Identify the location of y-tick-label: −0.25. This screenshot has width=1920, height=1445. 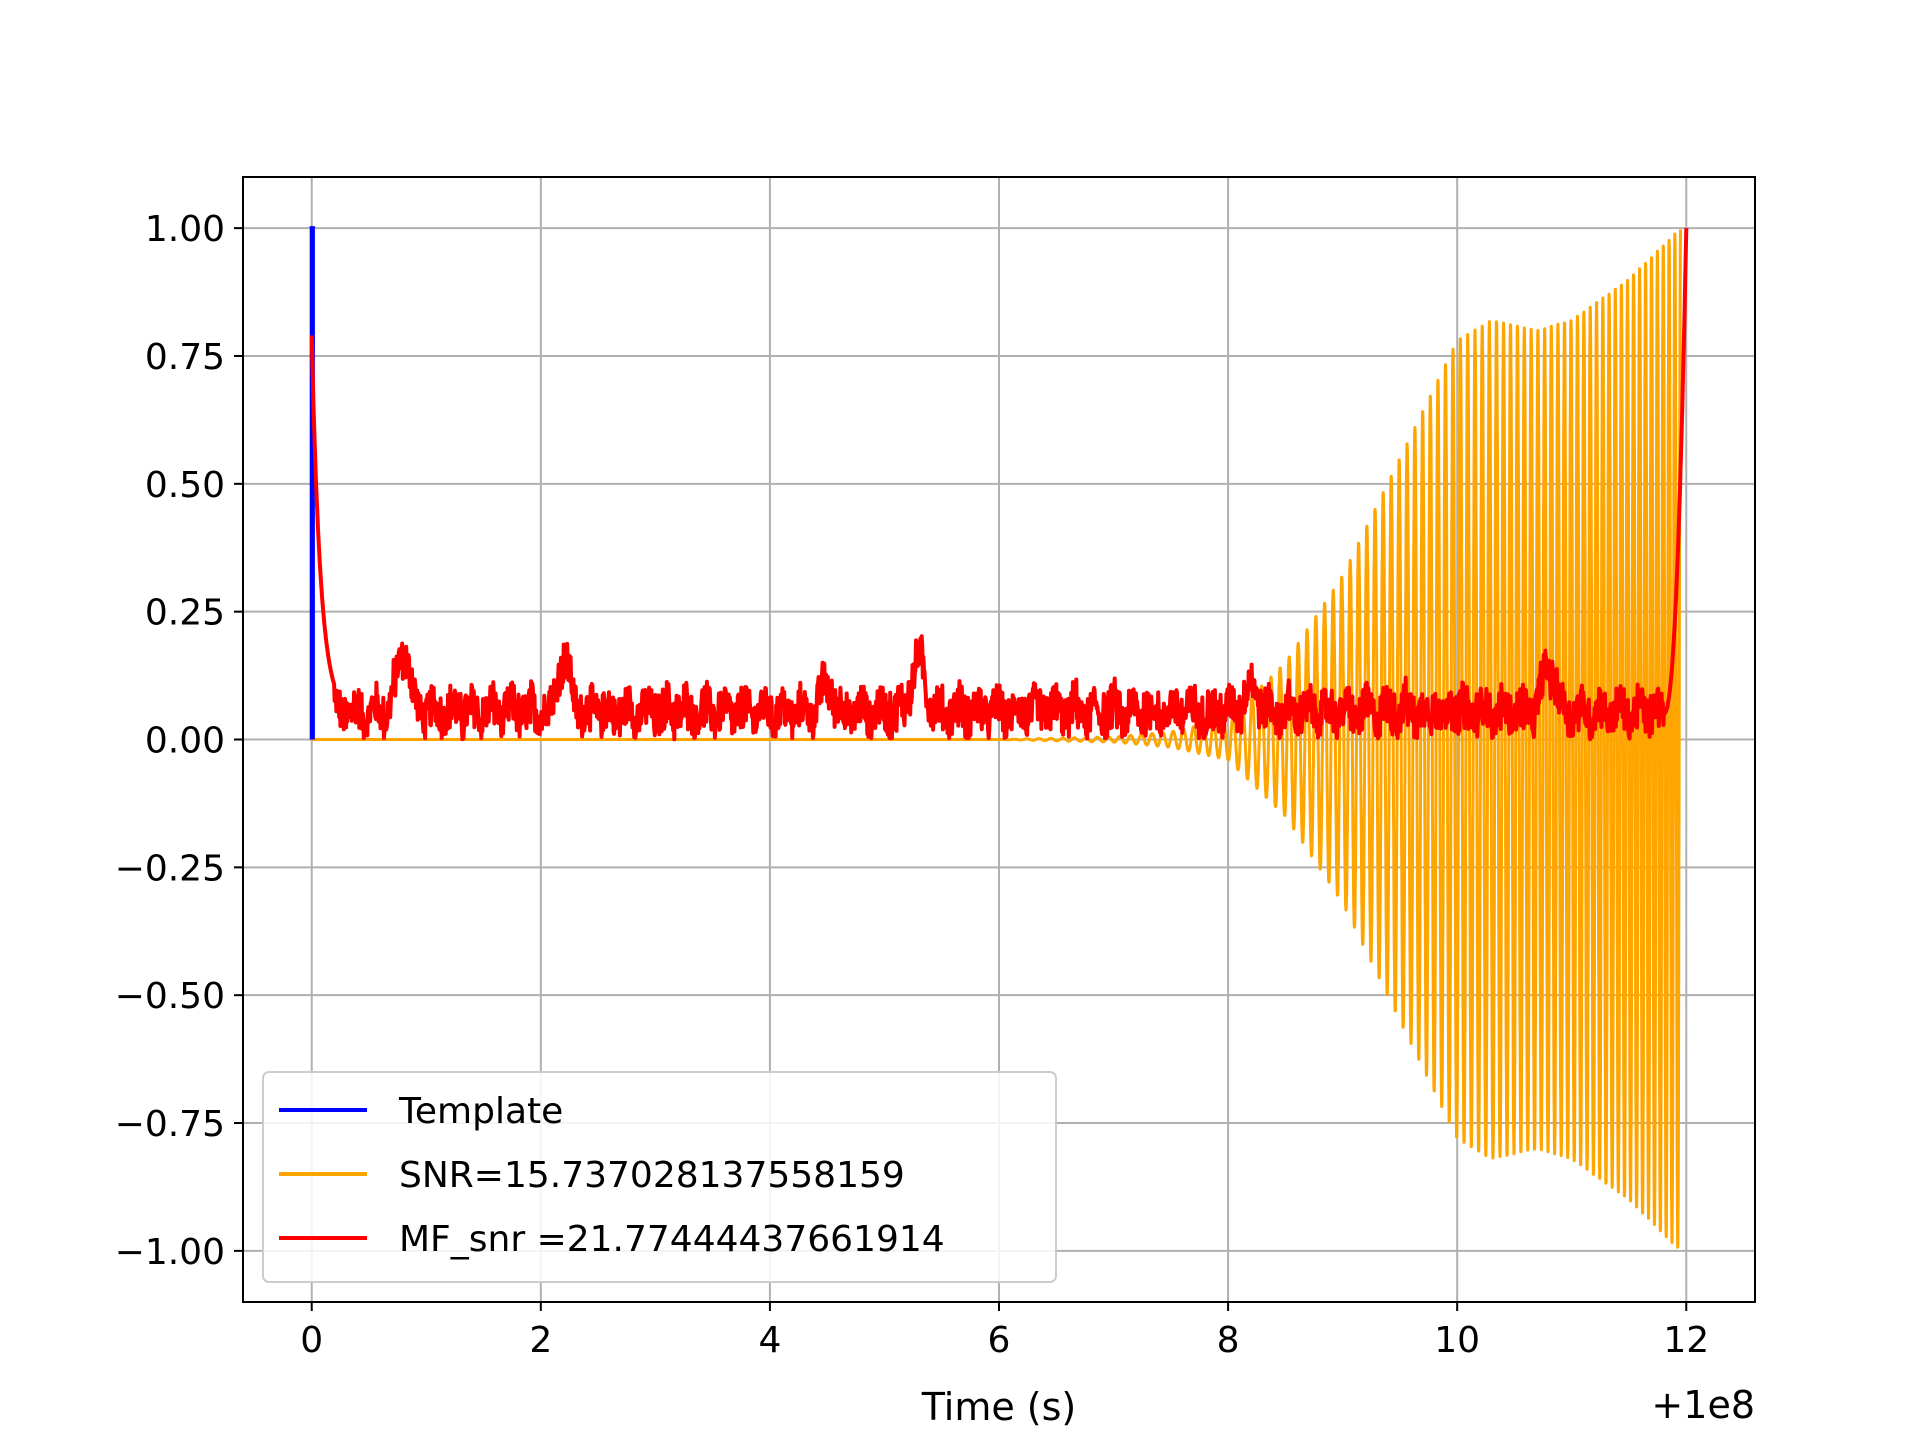
(170, 868).